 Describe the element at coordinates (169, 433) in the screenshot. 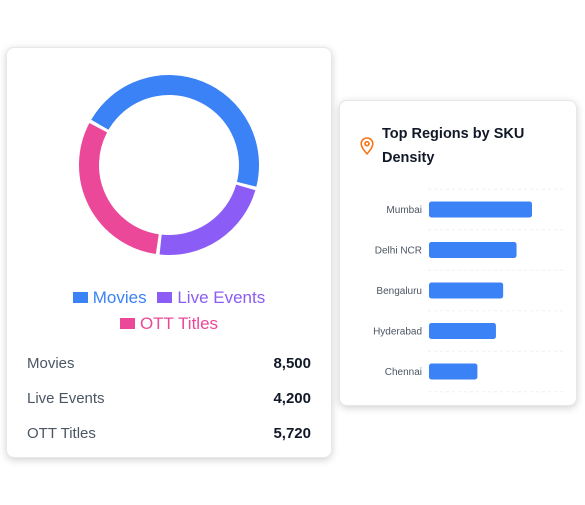

I see `stat-row-ott-titles: OTT Titles 5,720` at that location.